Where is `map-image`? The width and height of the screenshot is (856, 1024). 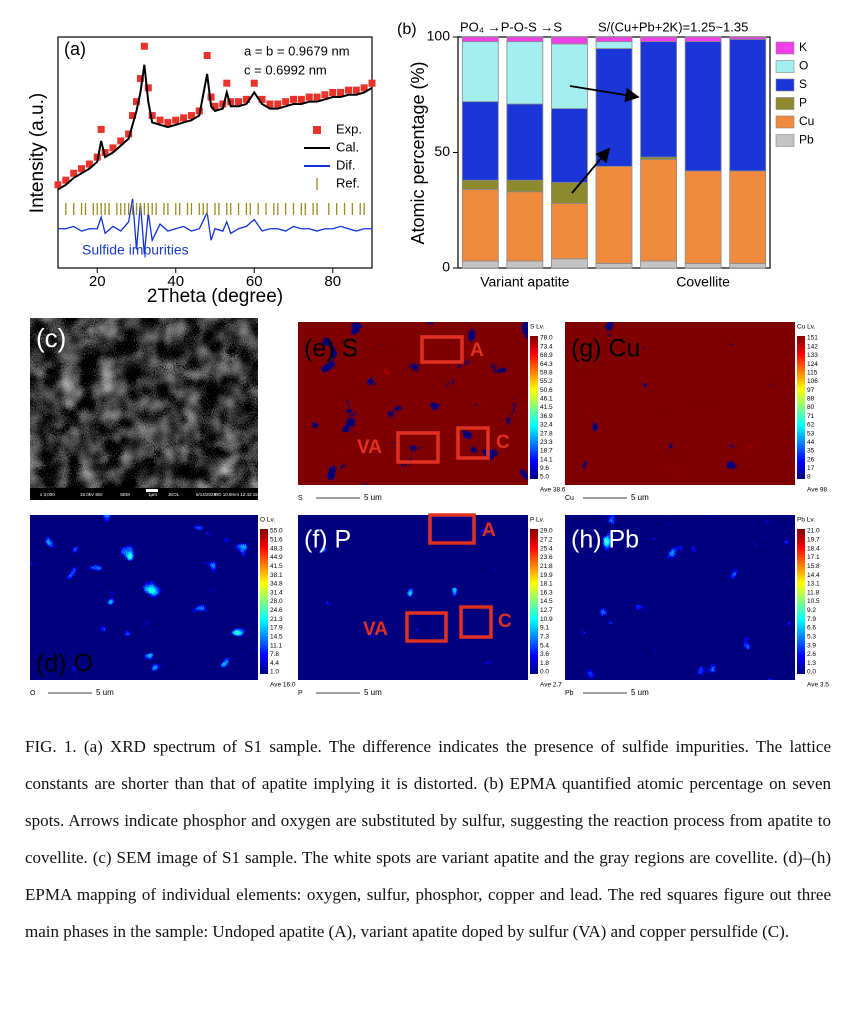 map-image is located at coordinates (680, 403).